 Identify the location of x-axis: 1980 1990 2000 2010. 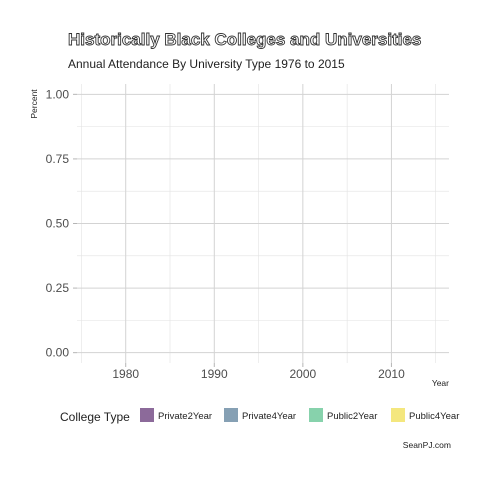
(258, 372).